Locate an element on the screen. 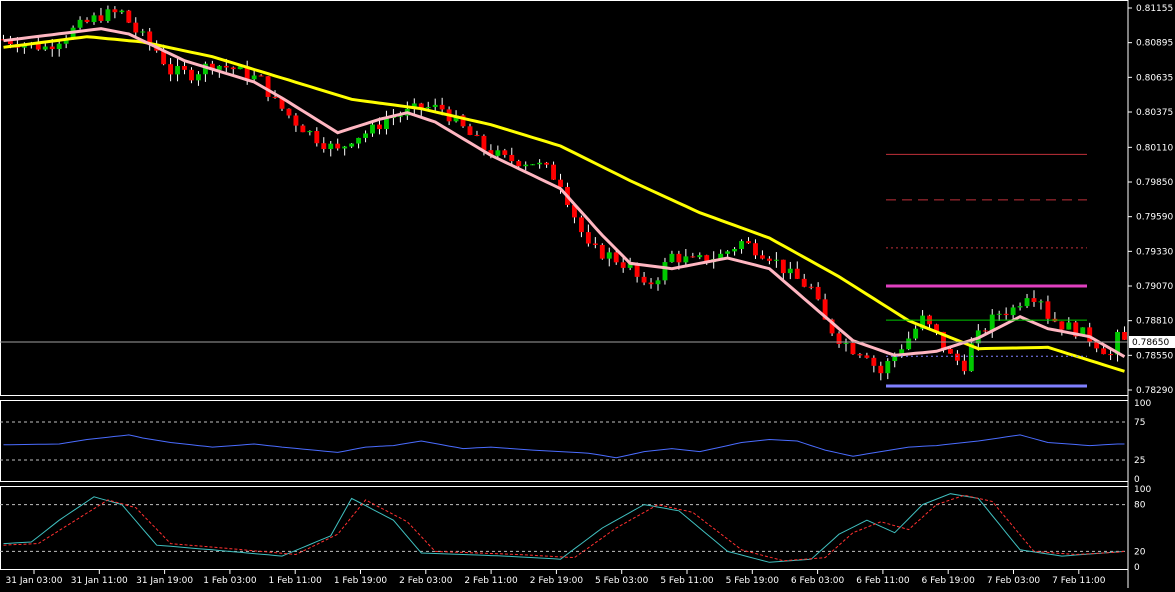  price-tick-label: 0.79070 is located at coordinates (1154, 287).